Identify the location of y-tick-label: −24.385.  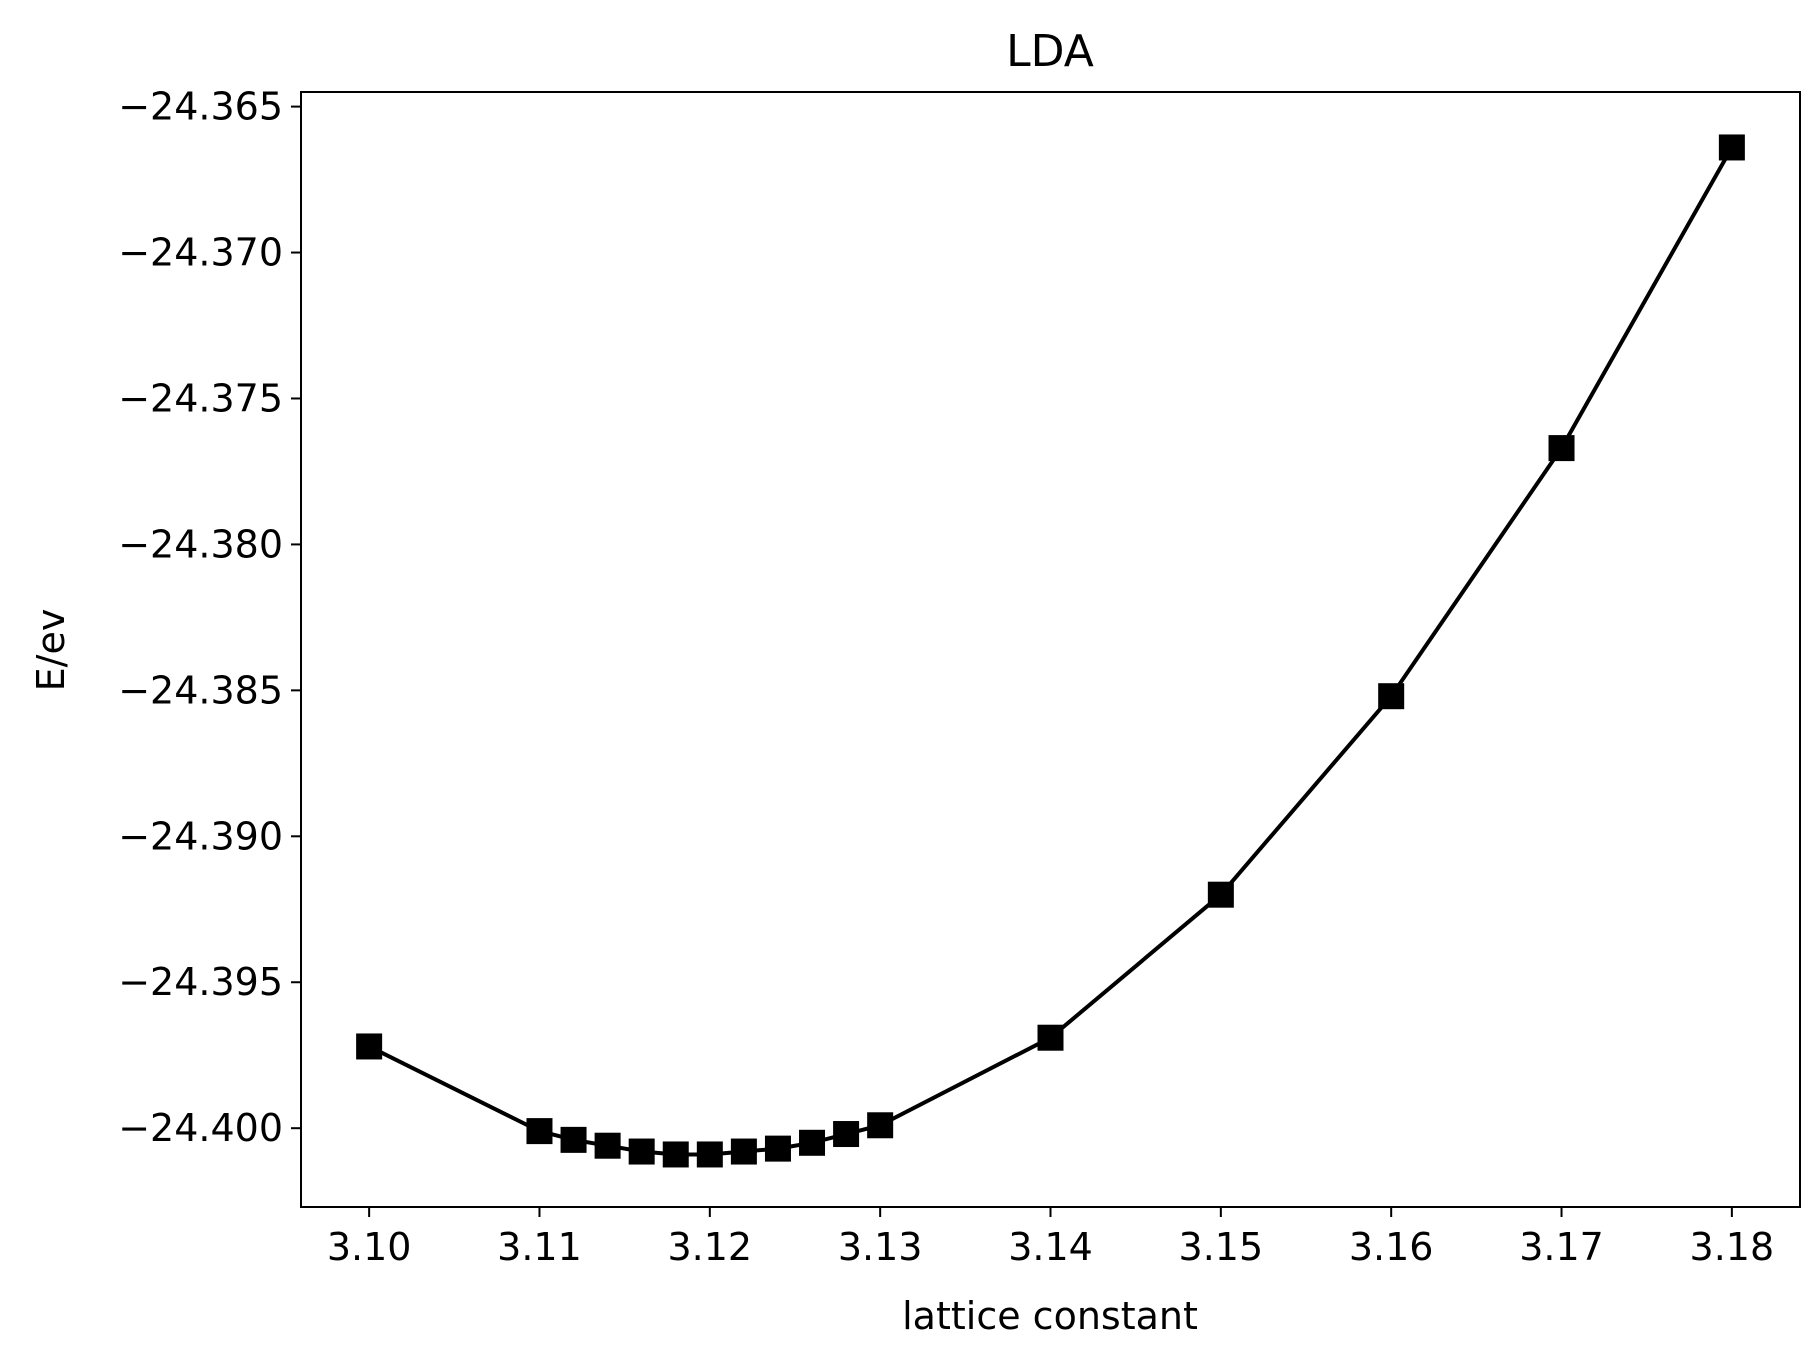
(200, 690).